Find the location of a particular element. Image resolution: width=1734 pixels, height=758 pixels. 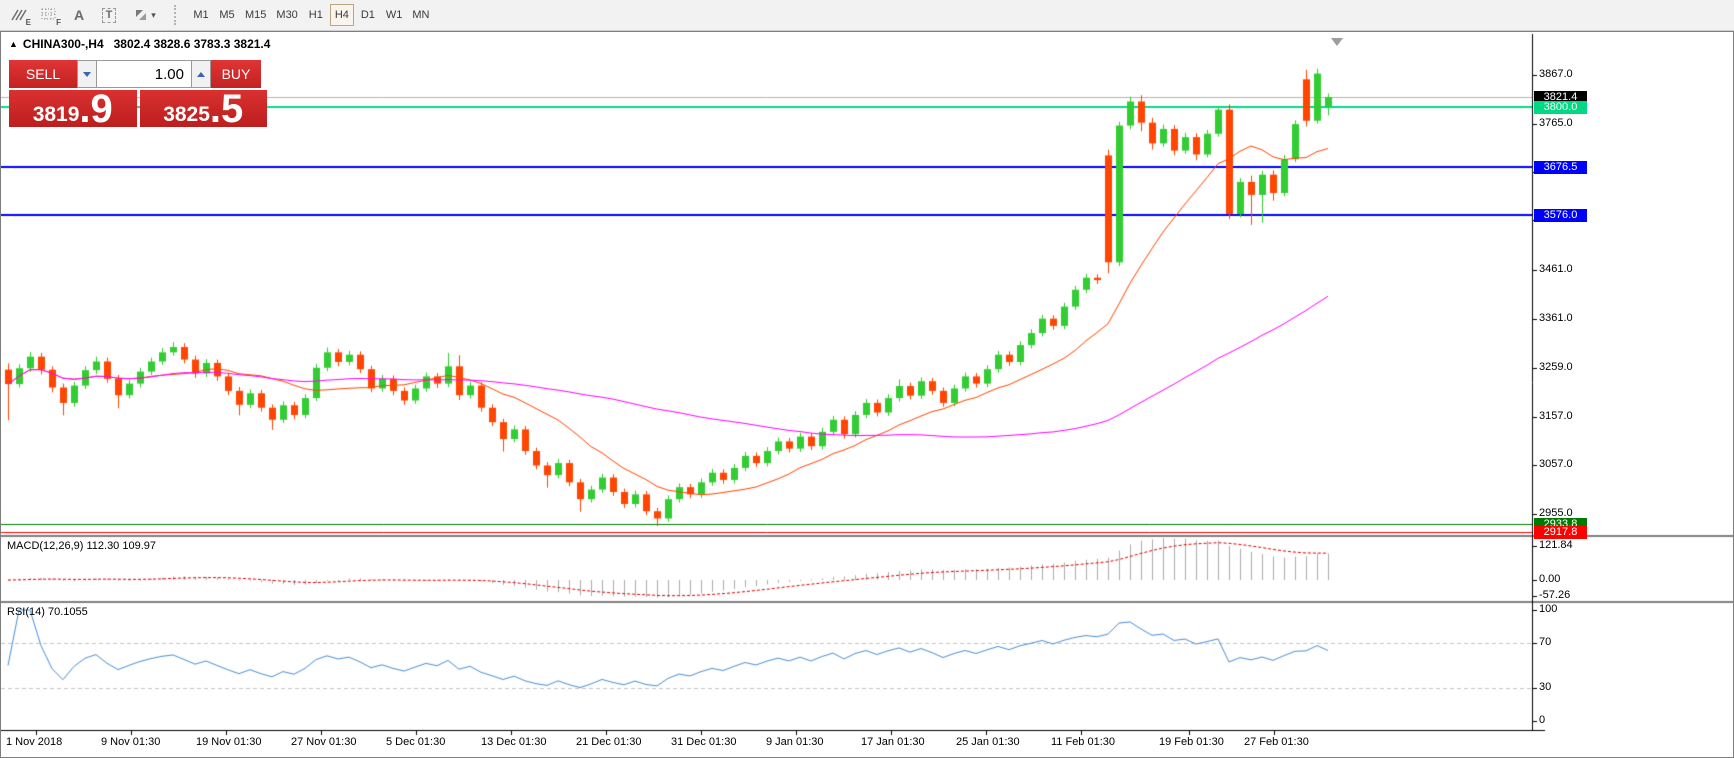

chart-title: ▲ CHINA300-,H4 3802.4 3828.6 3783.3 3821.4 is located at coordinates (139, 44).